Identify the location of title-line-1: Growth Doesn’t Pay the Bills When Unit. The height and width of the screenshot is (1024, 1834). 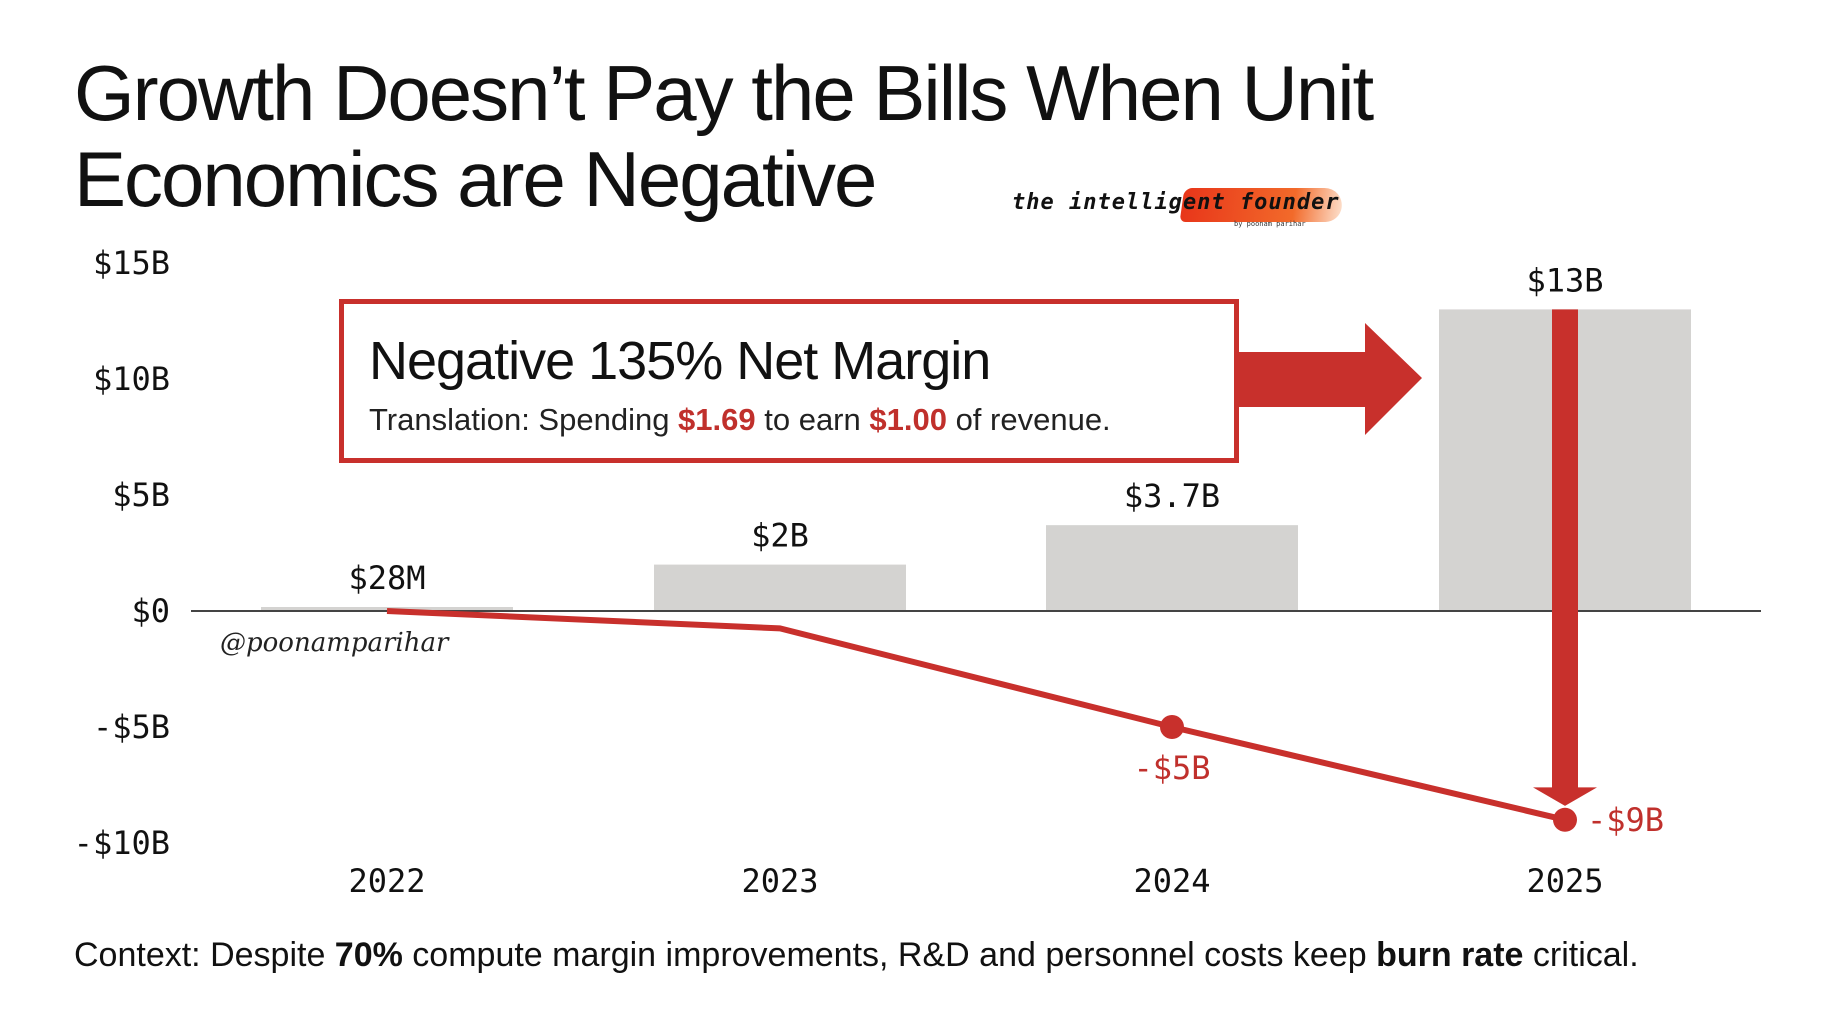
(724, 93).